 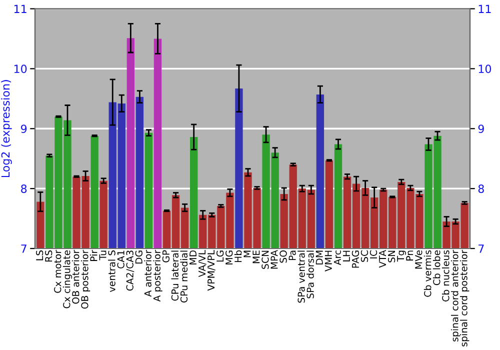 I want to click on x-tick-label: M, so click(x=247, y=254).